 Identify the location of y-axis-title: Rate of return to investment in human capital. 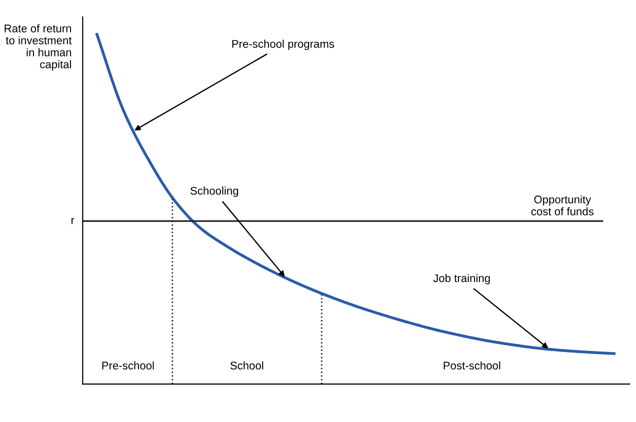
(38, 47).